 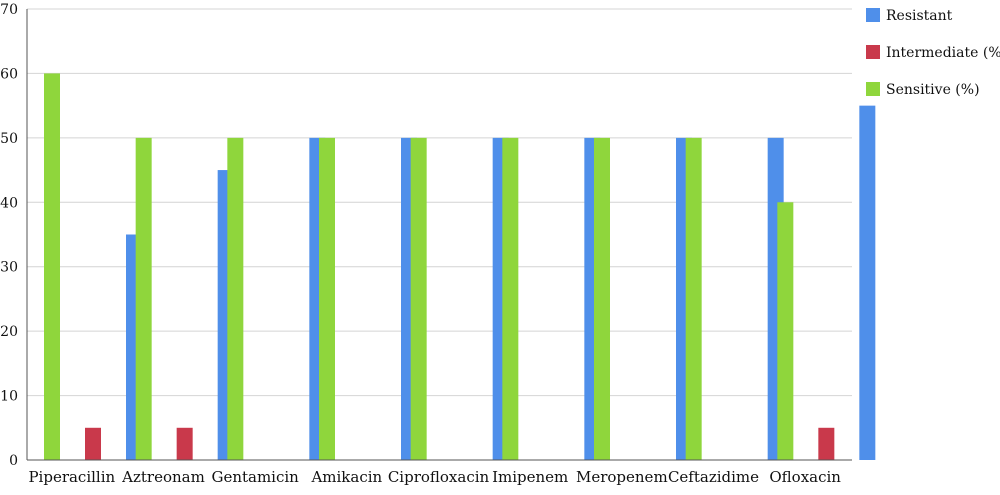 I want to click on y-axis-ticks: 0 10 20 30 40 50 60 70, so click(x=9, y=235).